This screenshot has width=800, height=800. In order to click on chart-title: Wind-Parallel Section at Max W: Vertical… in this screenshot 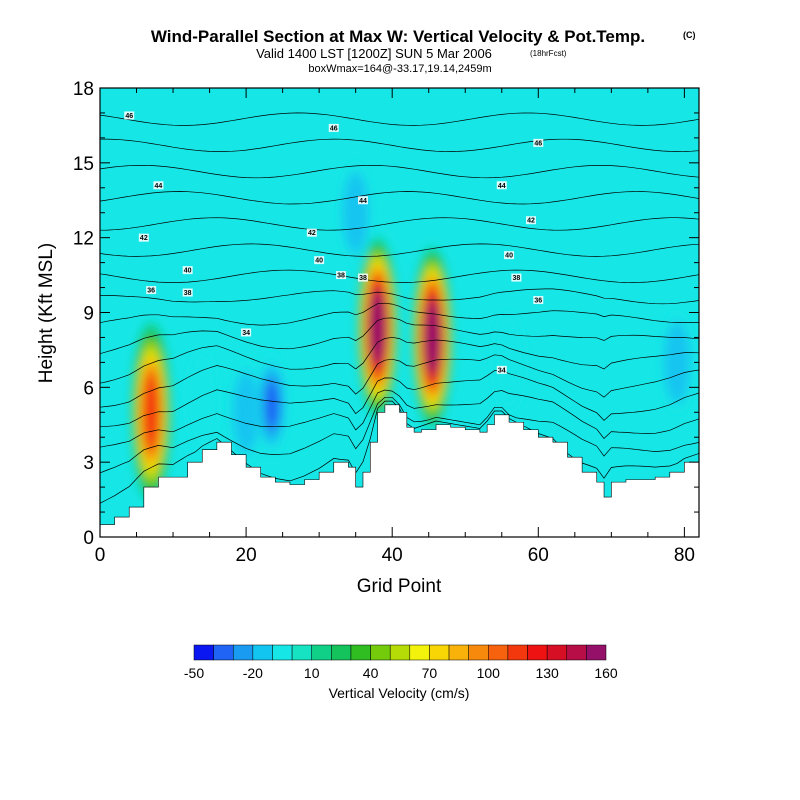, I will do `click(398, 36)`.